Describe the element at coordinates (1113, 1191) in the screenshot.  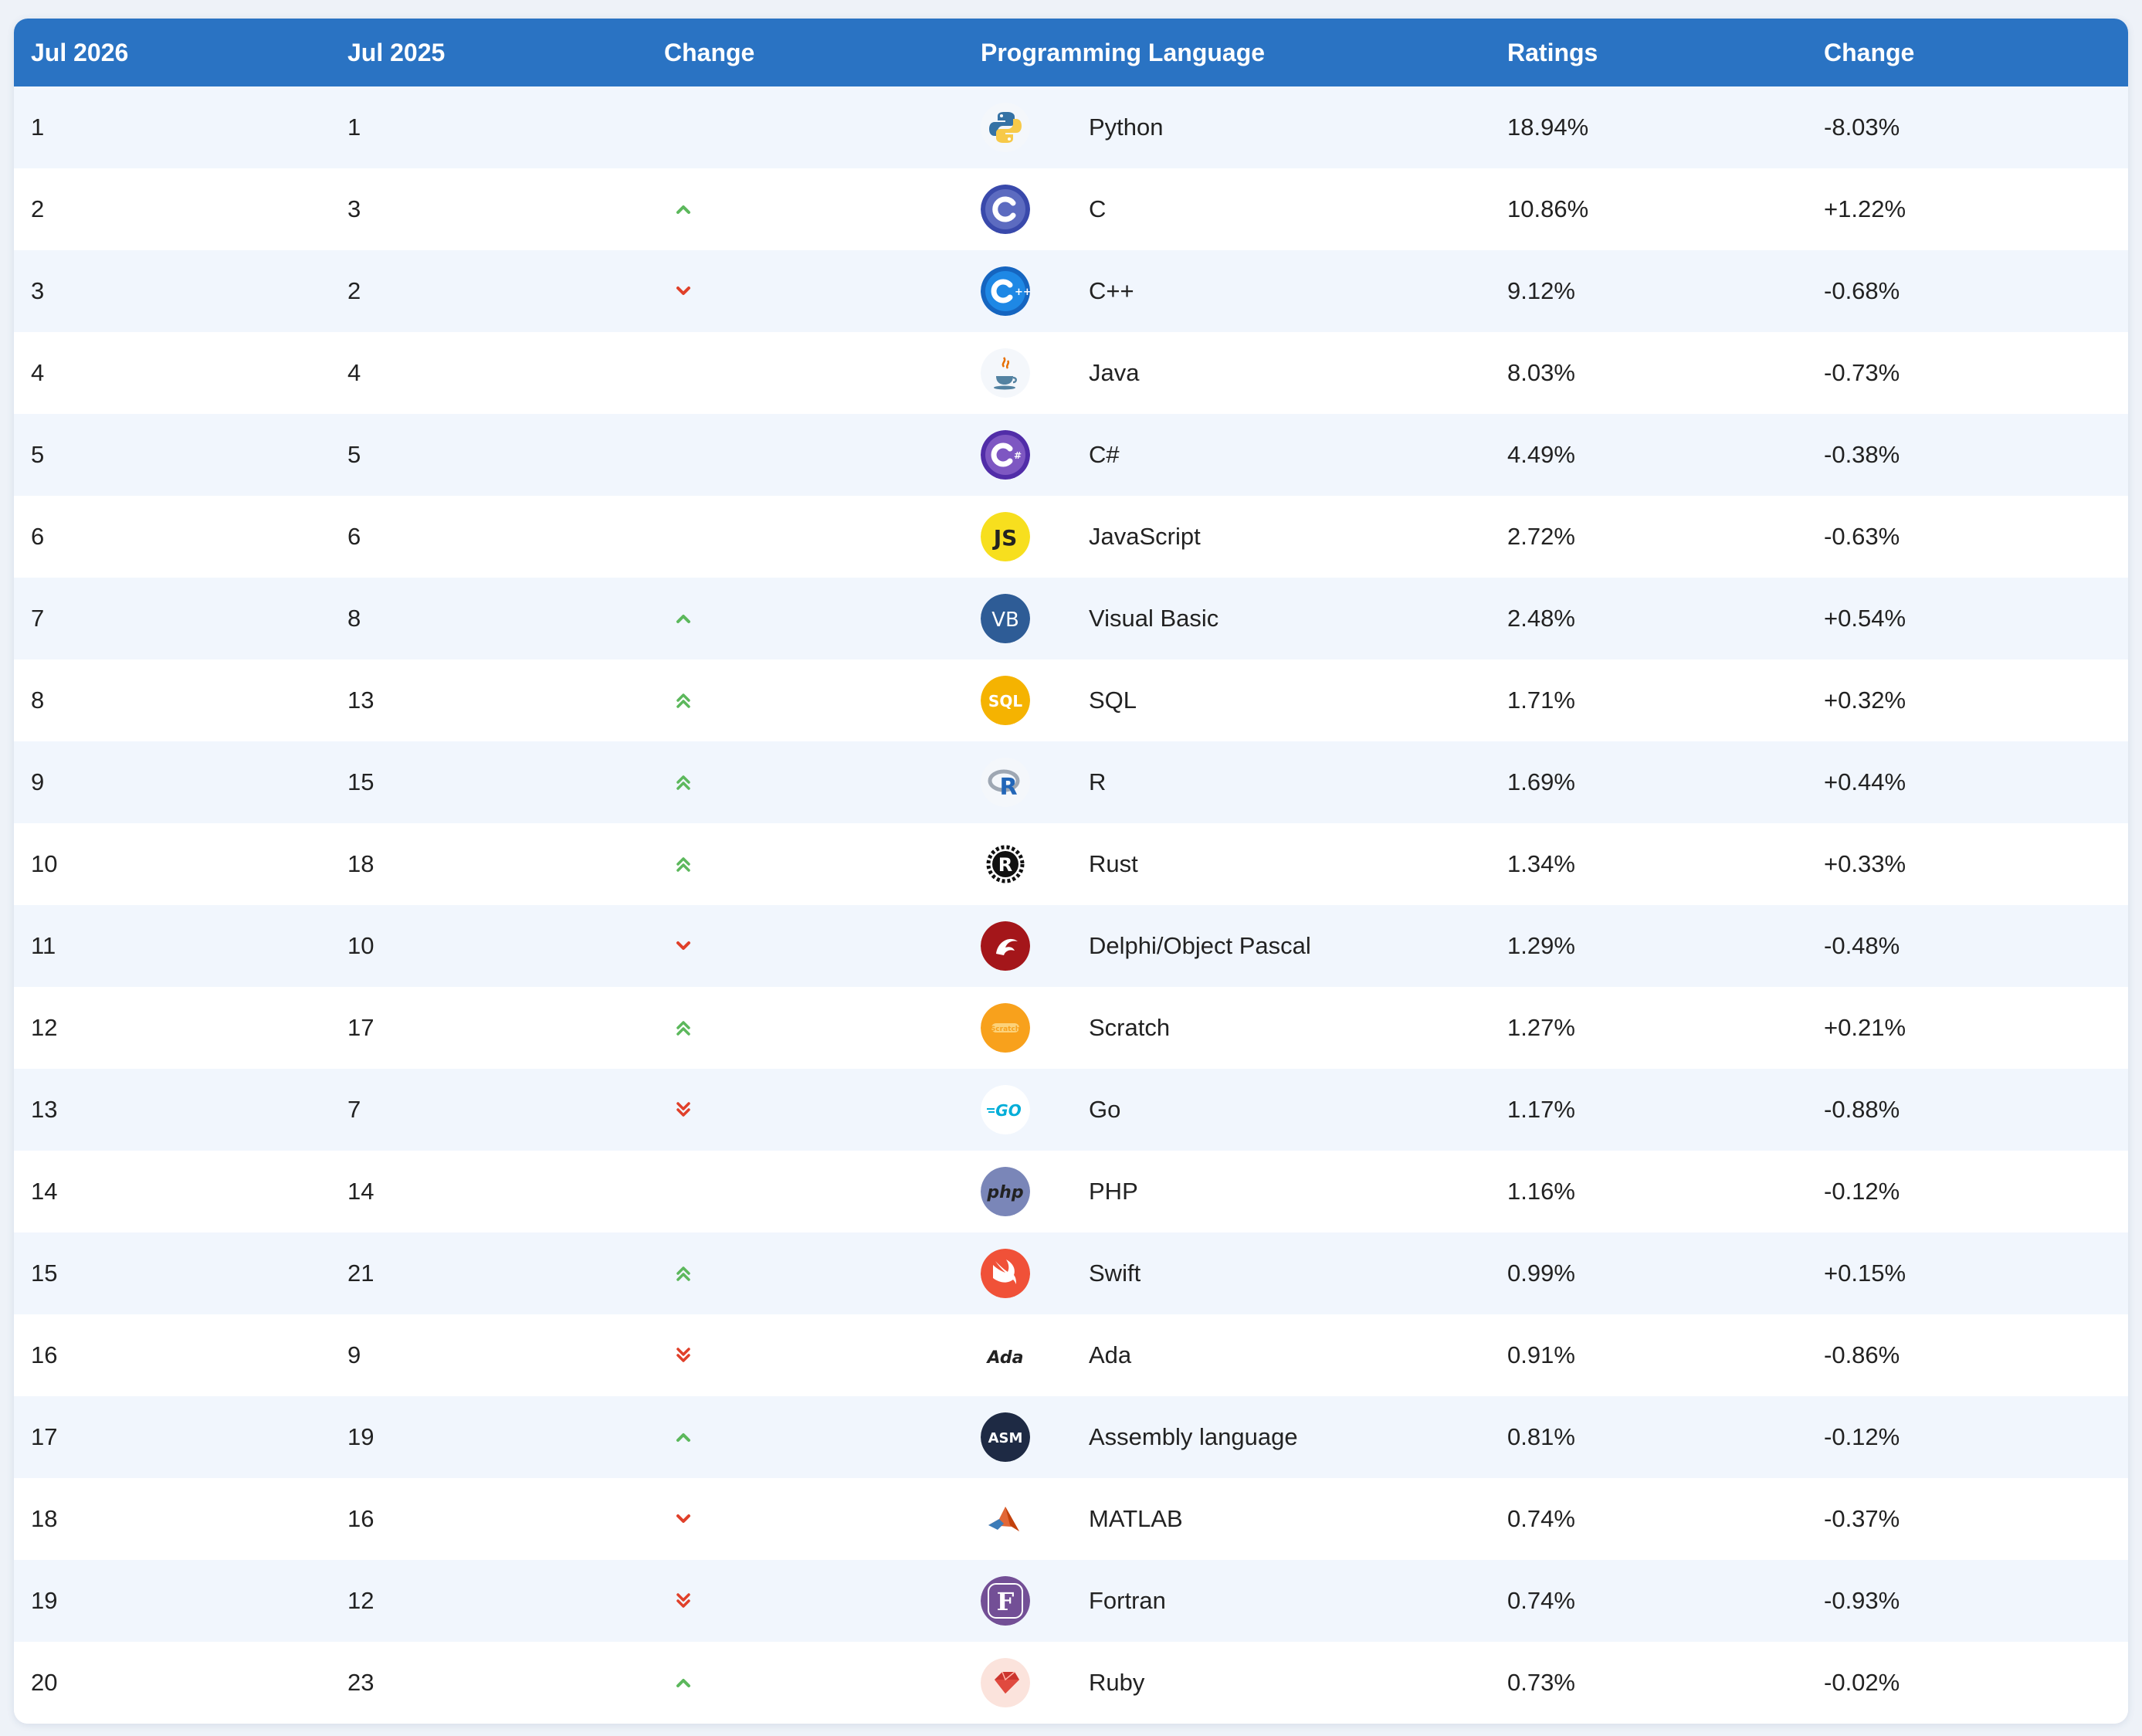
I see `language-name: PHP` at that location.